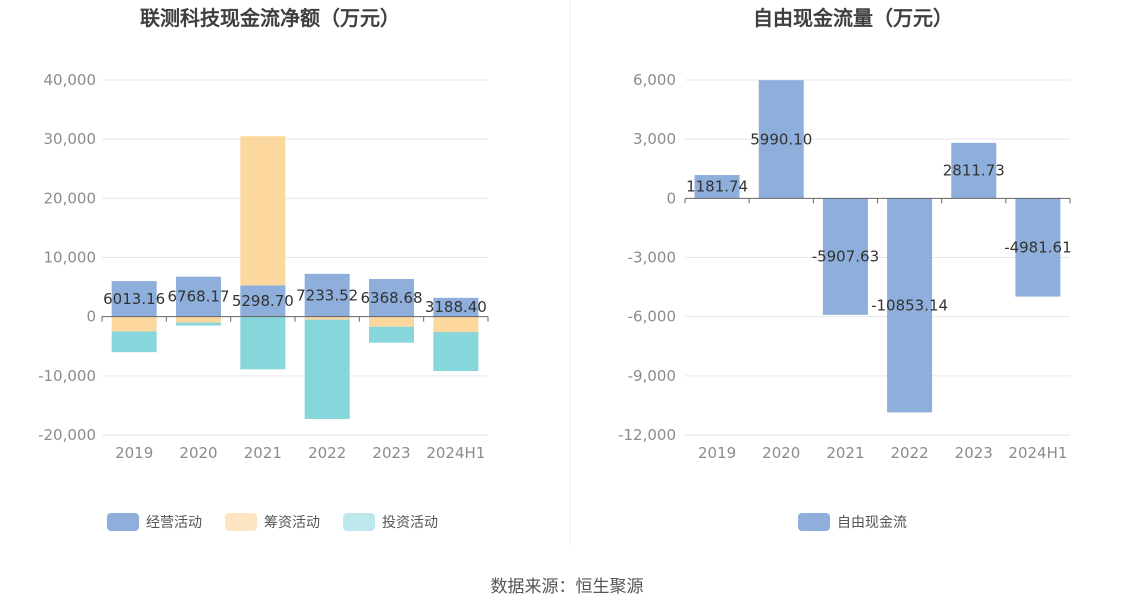  I want to click on y-tick-label: 3,000, so click(654, 139).